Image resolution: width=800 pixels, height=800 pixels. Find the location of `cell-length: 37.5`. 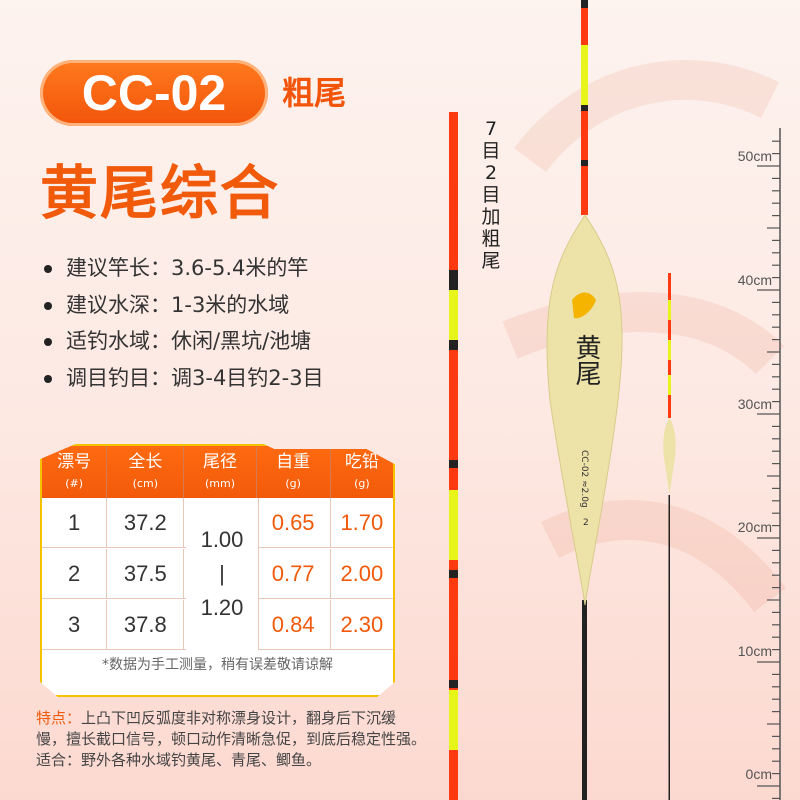

cell-length: 37.5 is located at coordinates (146, 573).